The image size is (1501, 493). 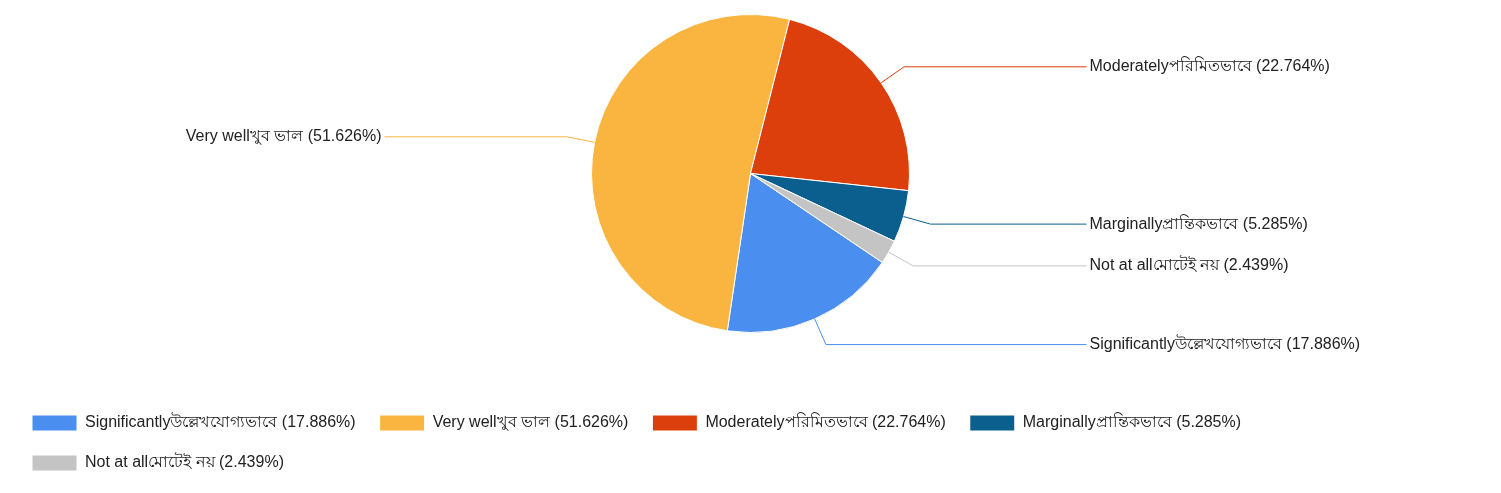 I want to click on slice-label: Marginallyপ্রান্তিকভাবে (5.285%), so click(x=1198, y=222).